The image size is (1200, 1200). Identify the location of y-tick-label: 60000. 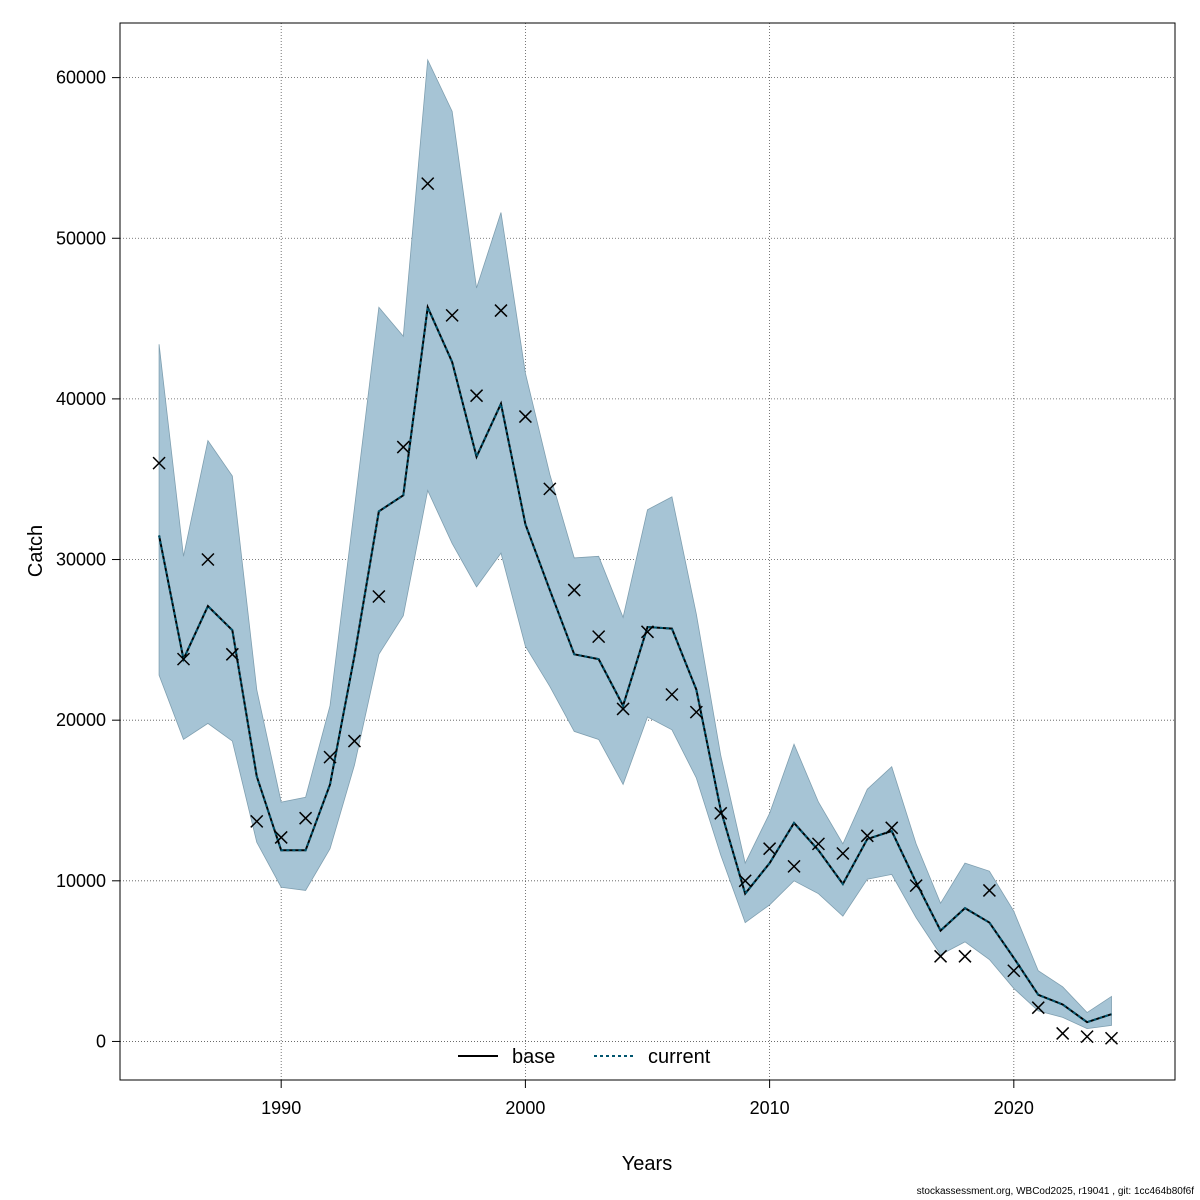
(81, 78).